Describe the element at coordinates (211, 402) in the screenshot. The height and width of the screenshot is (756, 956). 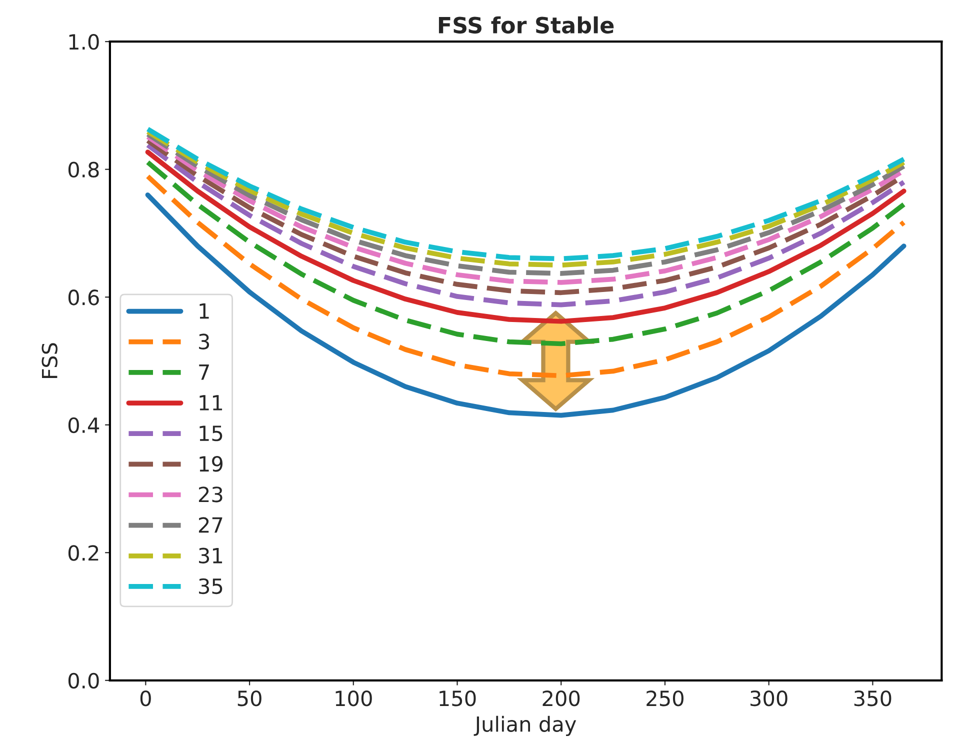
I see `legend-label: 11` at that location.